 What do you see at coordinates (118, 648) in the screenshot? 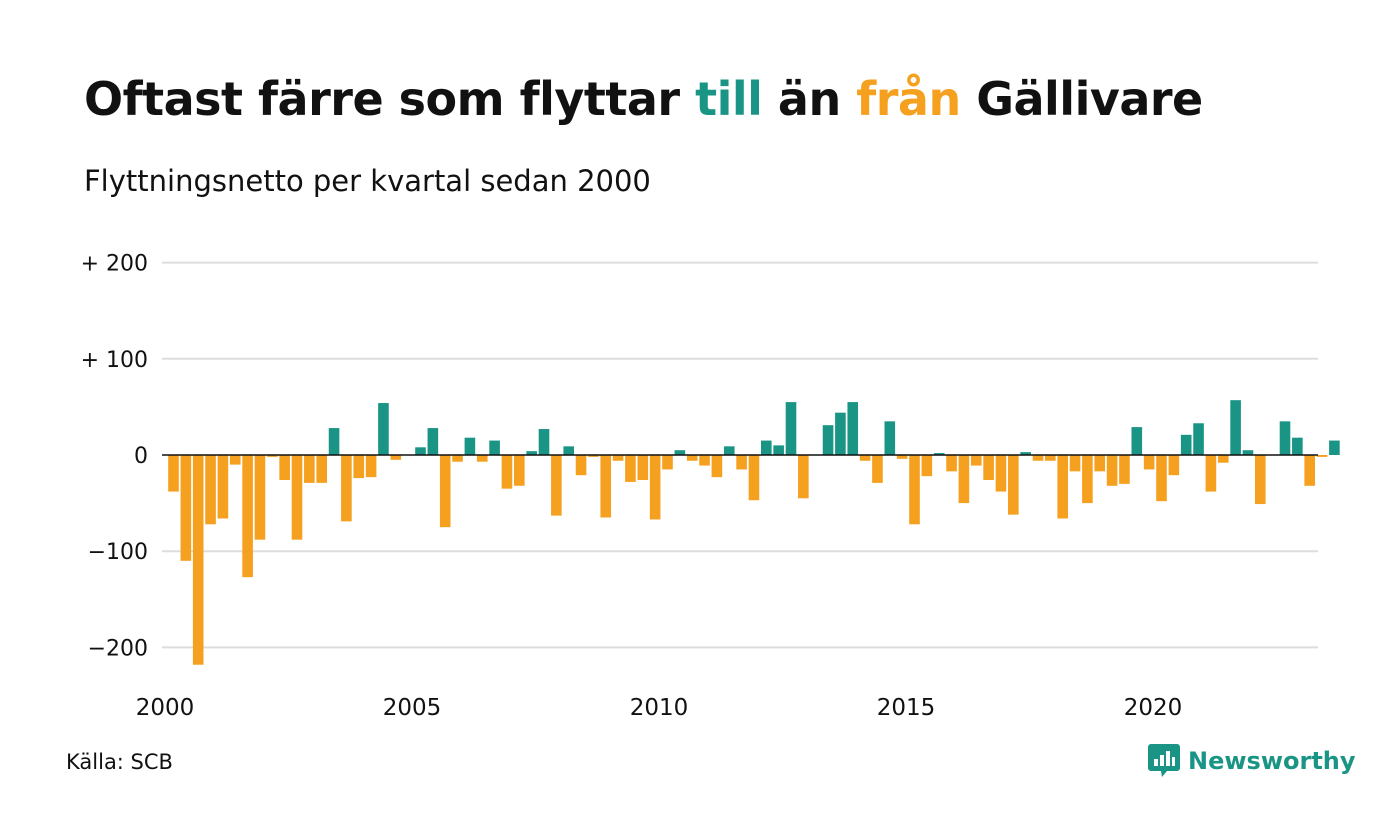
I see `y-tick-label: −200` at bounding box center [118, 648].